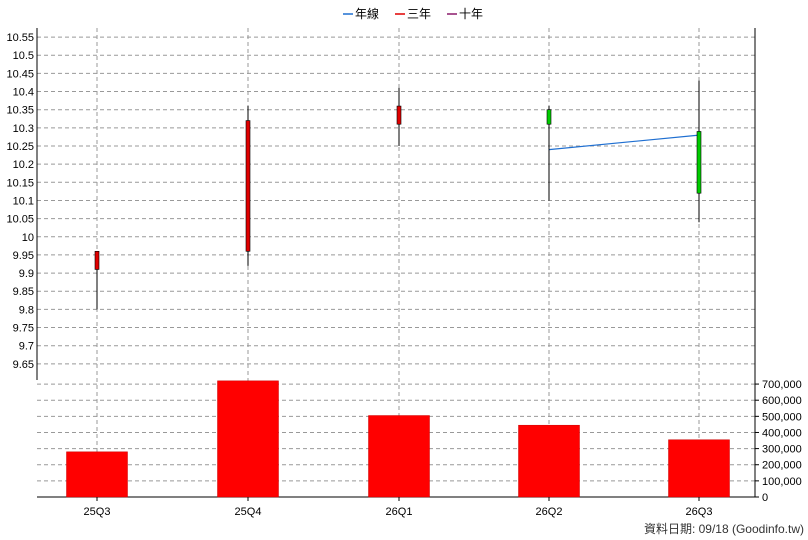  What do you see at coordinates (765, 498) in the screenshot?
I see `volume-tick-label: 0` at bounding box center [765, 498].